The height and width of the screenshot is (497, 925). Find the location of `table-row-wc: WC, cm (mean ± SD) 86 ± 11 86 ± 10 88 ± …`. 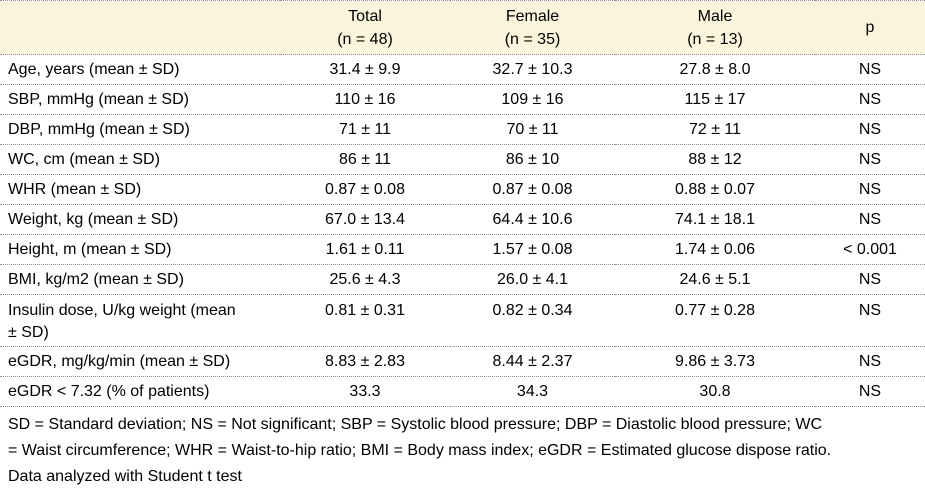

table-row-wc: WC, cm (mean ± SD) 86 ± 11 86 ± 10 88 ± … is located at coordinates (462, 159).